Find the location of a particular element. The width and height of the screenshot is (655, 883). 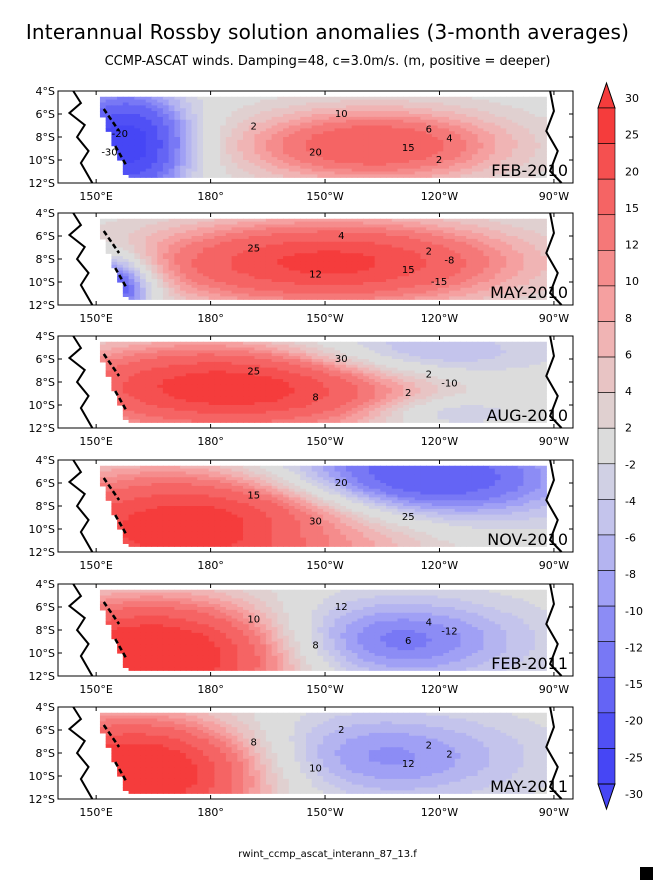

contour-label: 4 is located at coordinates (341, 236).